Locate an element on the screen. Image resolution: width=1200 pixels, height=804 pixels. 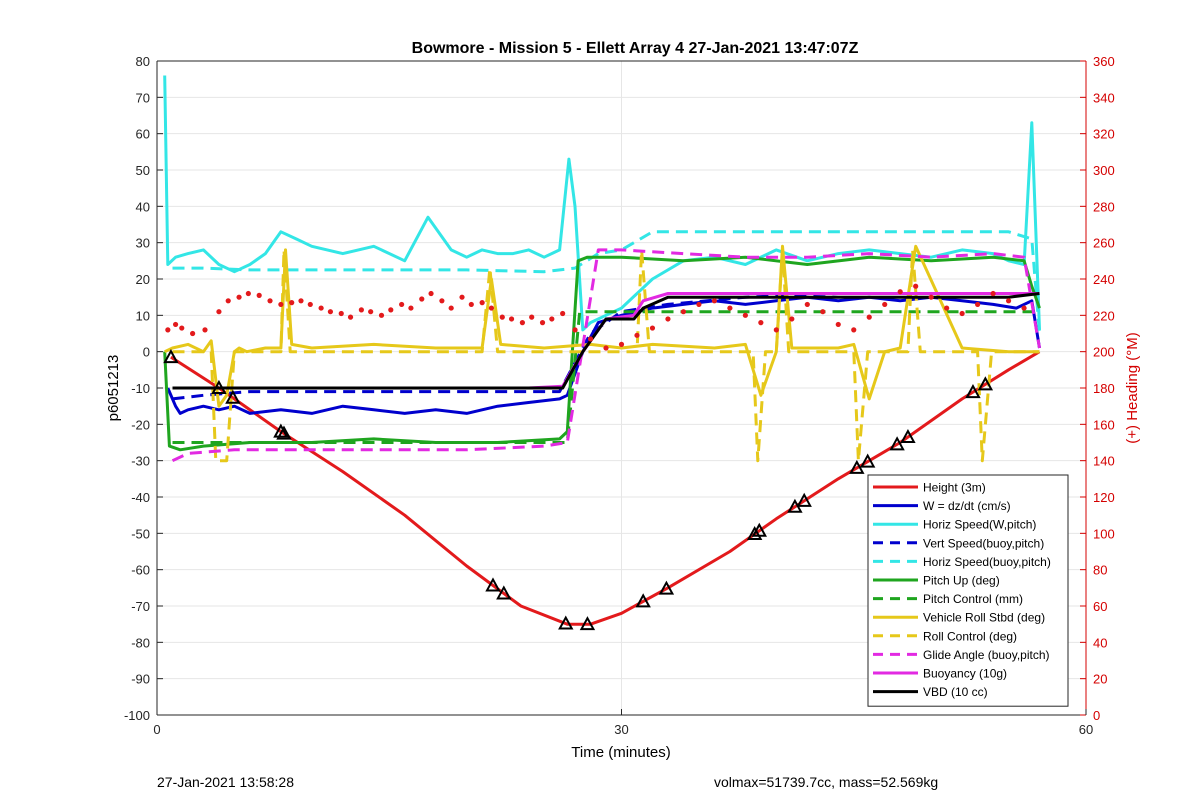
y-tick-label: -10 is located at coordinates (140, 388).